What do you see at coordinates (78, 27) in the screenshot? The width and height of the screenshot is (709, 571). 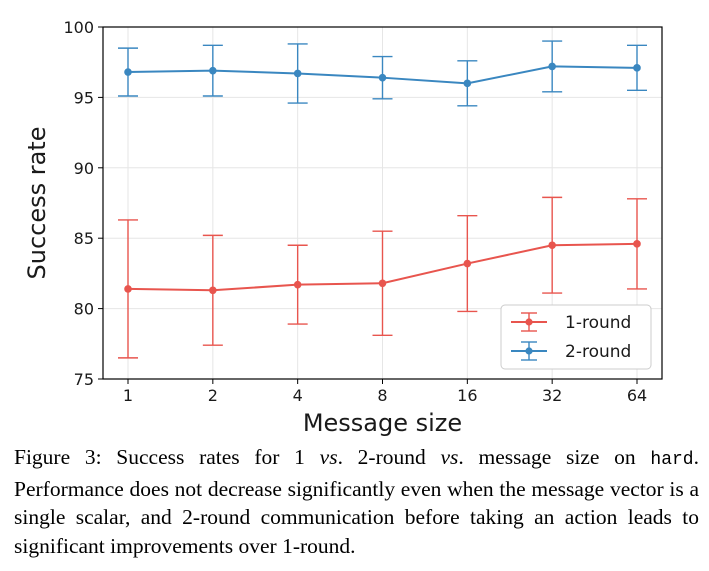 I see `y-tick-label: 100` at bounding box center [78, 27].